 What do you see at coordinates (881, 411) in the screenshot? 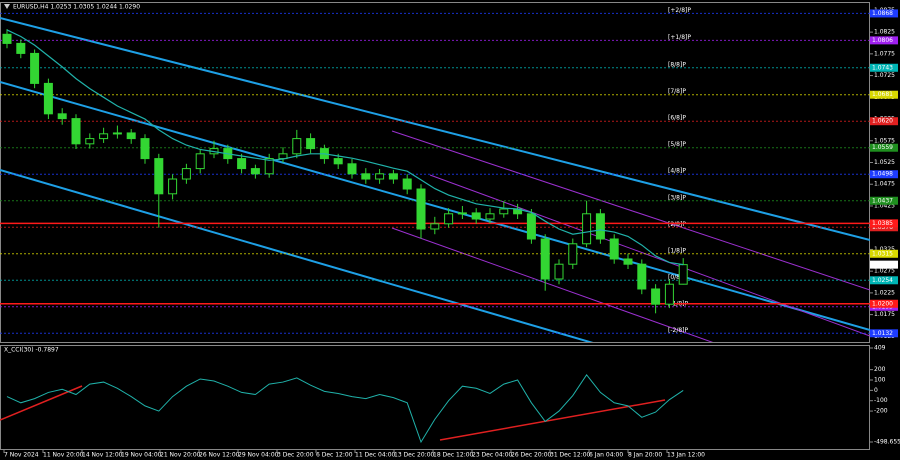
I see `y-tick-label: -200` at bounding box center [881, 411].